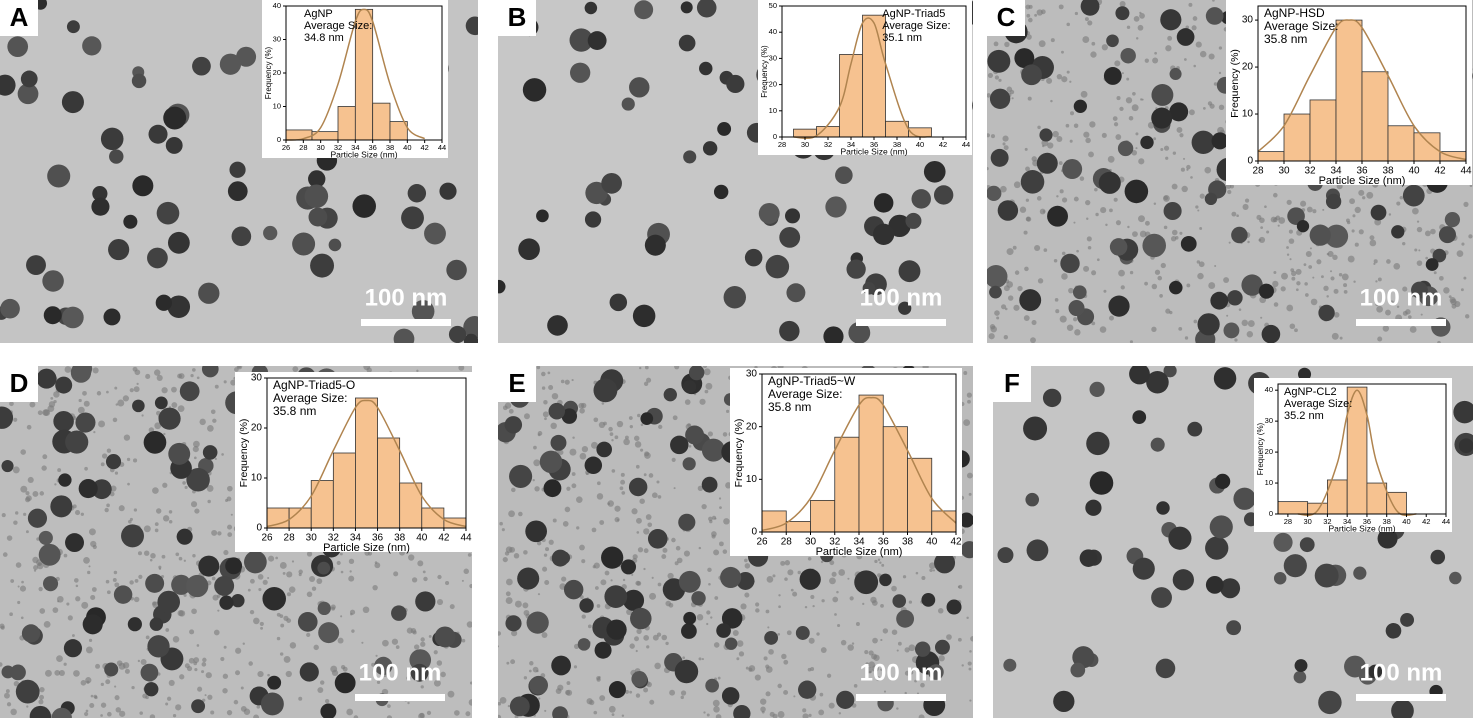 This screenshot has height=718, width=1473. Describe the element at coordinates (277, 38) in the screenshot. I see `y-tick-label: 30` at that location.